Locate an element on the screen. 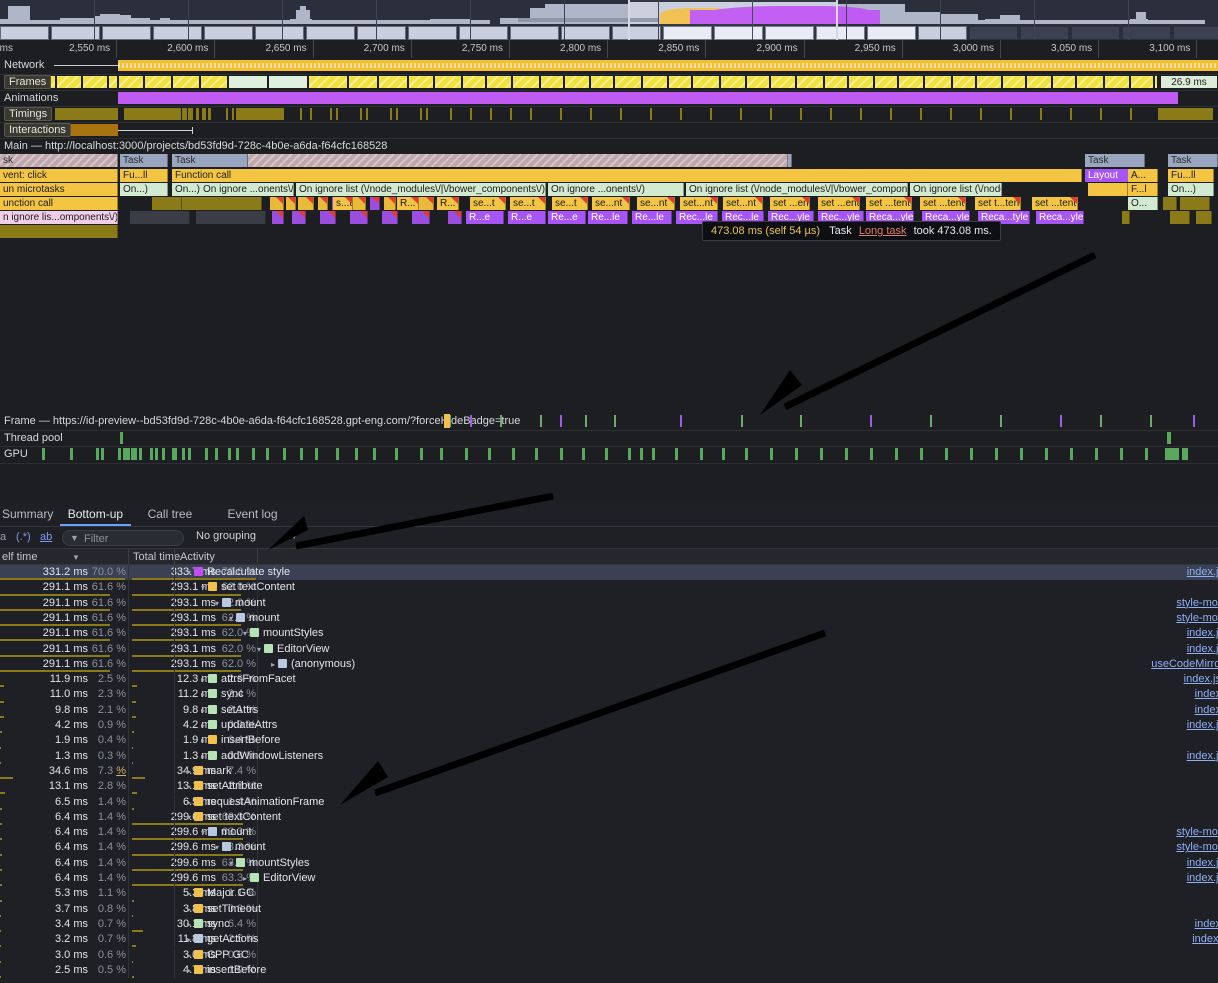 This screenshot has width=1218, height=983. activity-cell: ▾ set textContent is located at coordinates (232, 817).